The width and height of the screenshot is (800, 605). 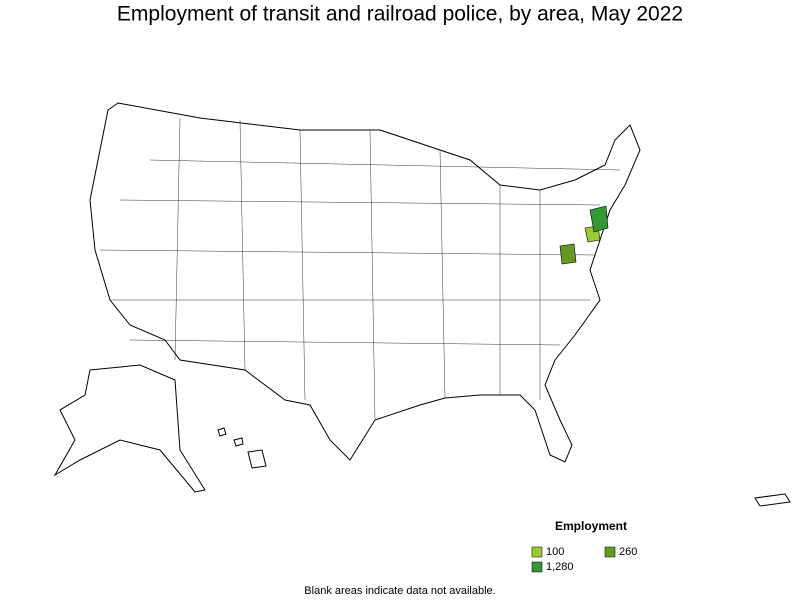 What do you see at coordinates (584, 559) in the screenshot?
I see `legend: 100 260 1,280` at bounding box center [584, 559].